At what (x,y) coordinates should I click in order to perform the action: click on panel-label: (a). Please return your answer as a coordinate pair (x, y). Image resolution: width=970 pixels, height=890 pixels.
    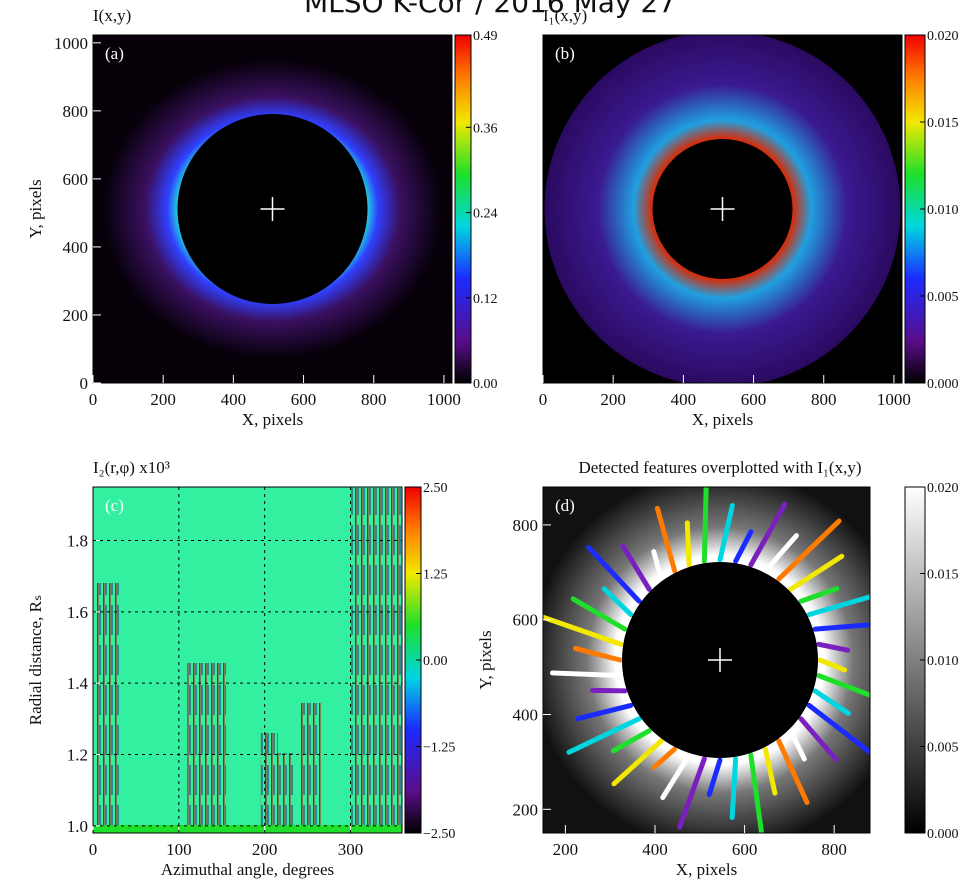
    Looking at the image, I should click on (114, 53).